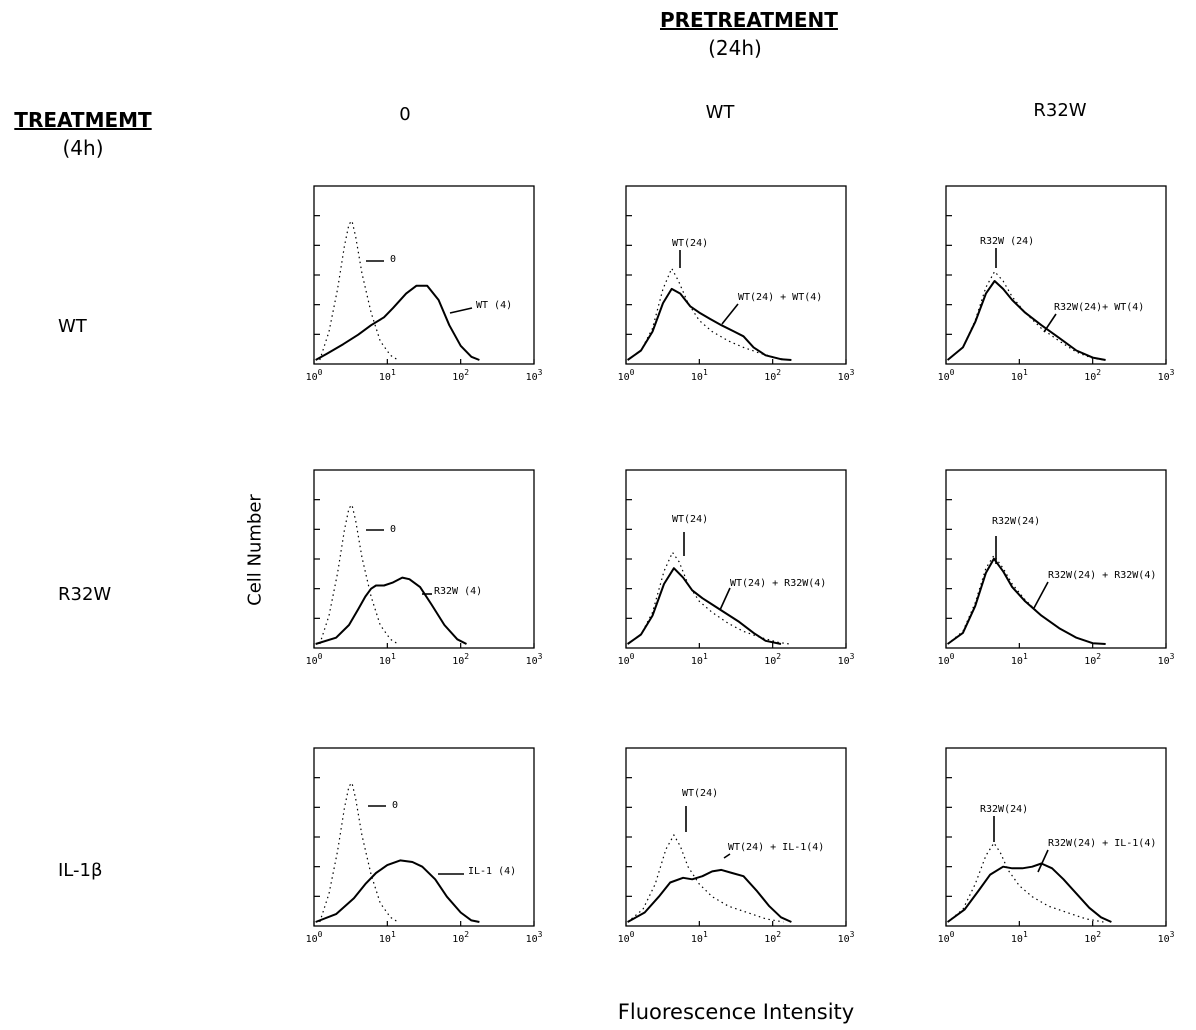 This screenshot has height=1030, width=1196. I want to click on series-annotation: WT(24) + WT(4), so click(780, 297).